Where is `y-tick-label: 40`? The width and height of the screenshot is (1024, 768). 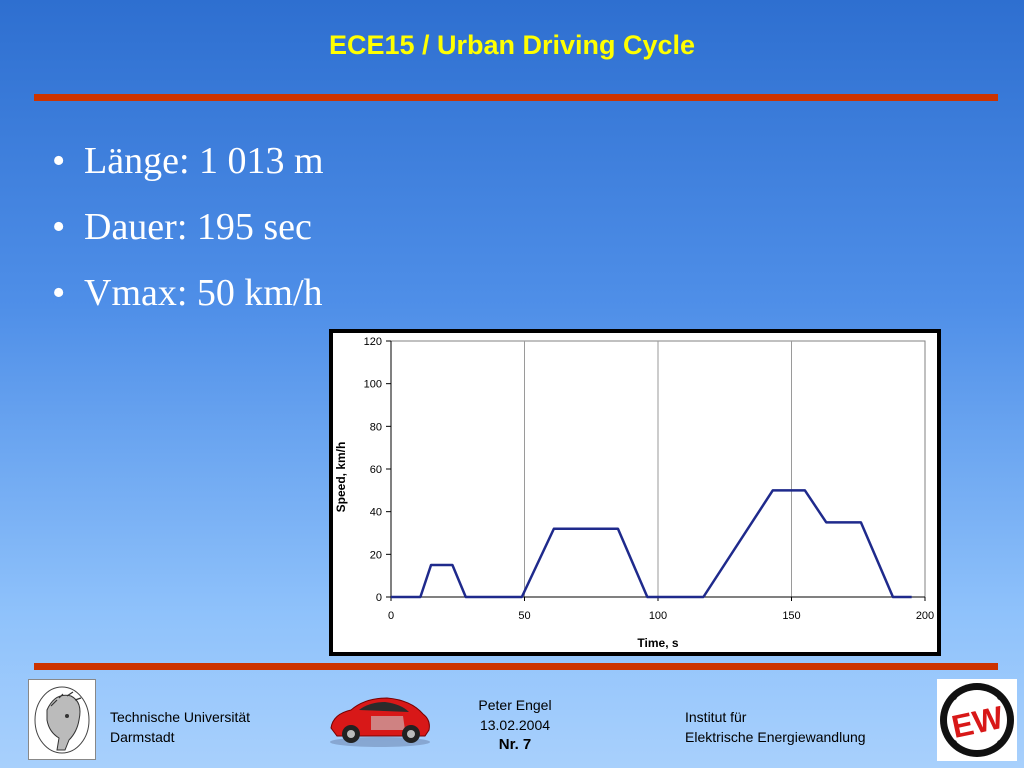 y-tick-label: 40 is located at coordinates (376, 513).